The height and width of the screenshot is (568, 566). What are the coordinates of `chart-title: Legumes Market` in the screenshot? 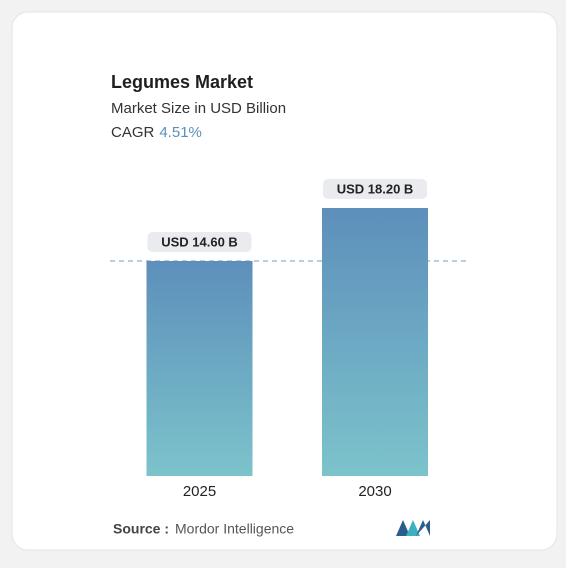 It's located at (182, 82).